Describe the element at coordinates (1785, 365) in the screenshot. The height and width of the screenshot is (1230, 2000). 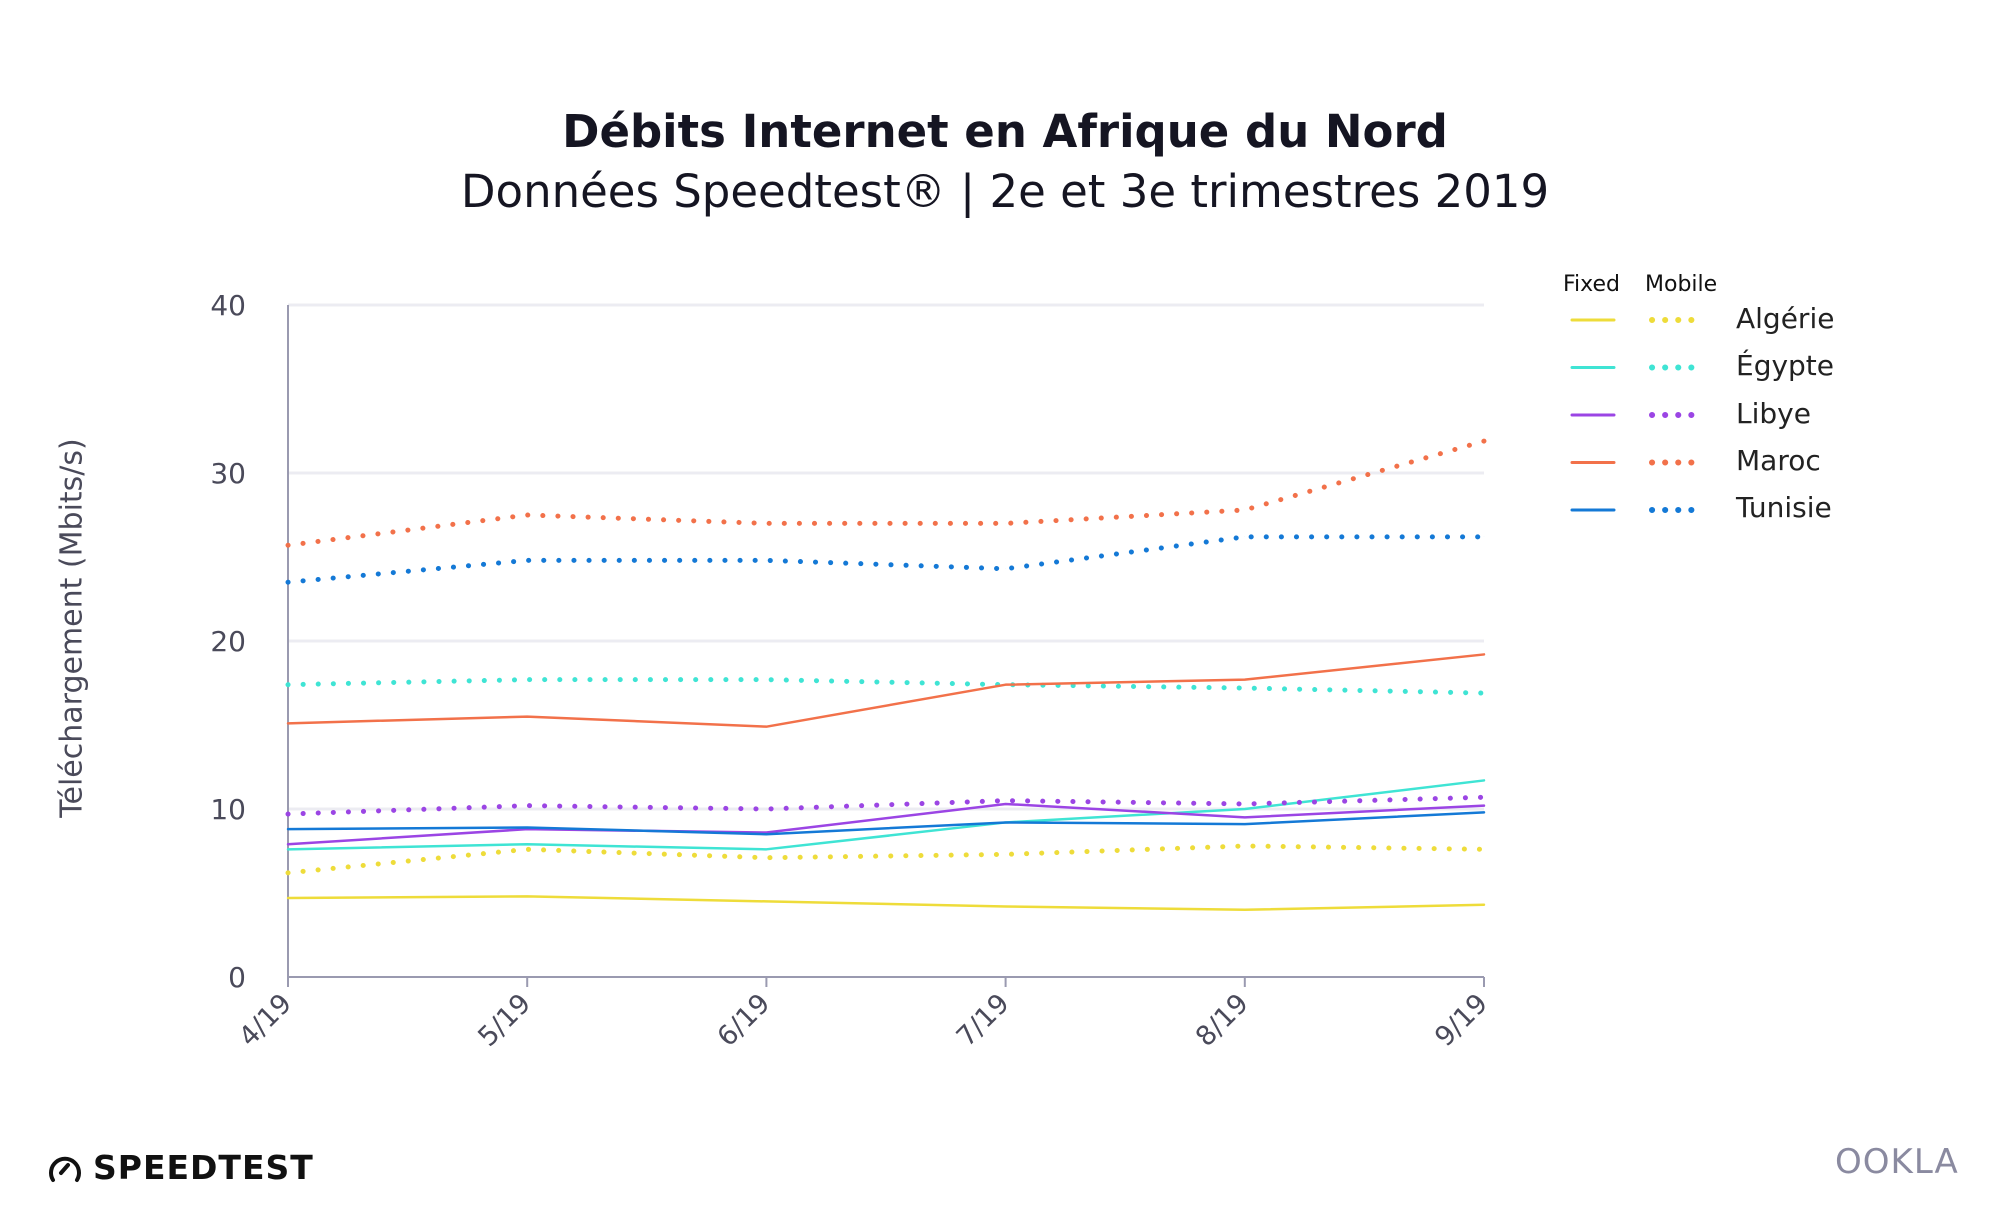
I see `legend-label-egypte: Égypte` at that location.